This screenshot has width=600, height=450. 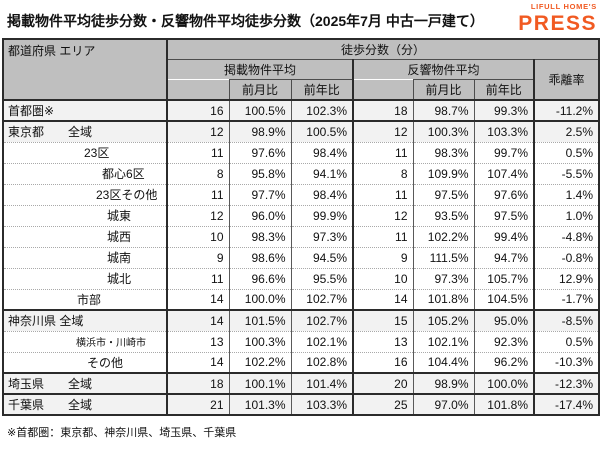 I want to click on divergence-cell: -5.5%, so click(x=566, y=173).